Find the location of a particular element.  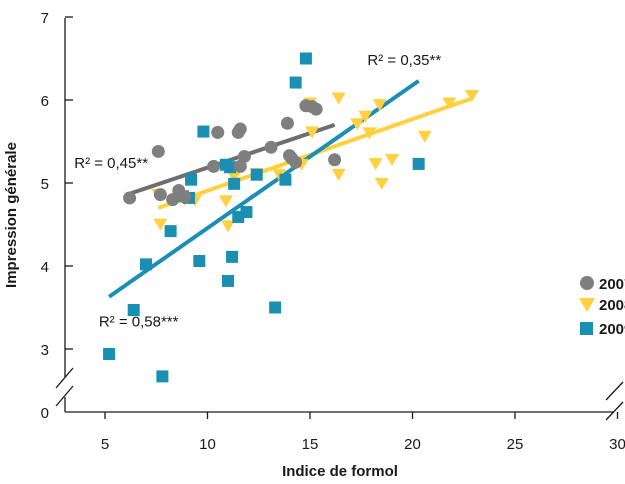

y-tick-label: 7 is located at coordinates (45, 18).